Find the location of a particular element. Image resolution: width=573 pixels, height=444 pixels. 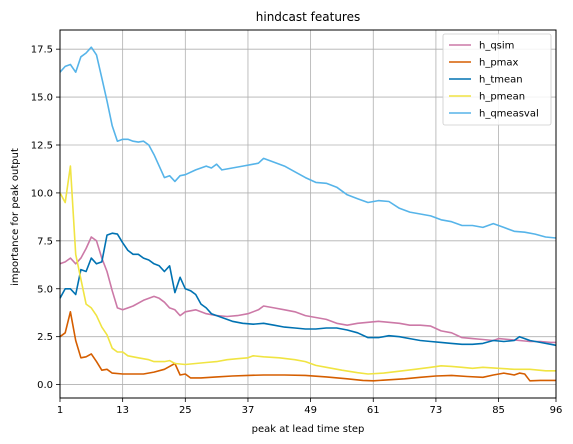

x-tick-label: 1 is located at coordinates (60, 410).